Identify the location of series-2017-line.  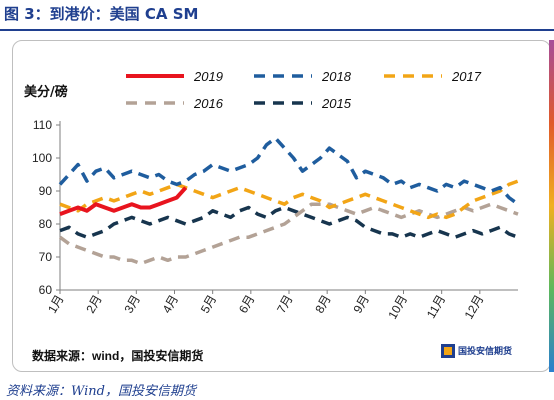
(289, 199).